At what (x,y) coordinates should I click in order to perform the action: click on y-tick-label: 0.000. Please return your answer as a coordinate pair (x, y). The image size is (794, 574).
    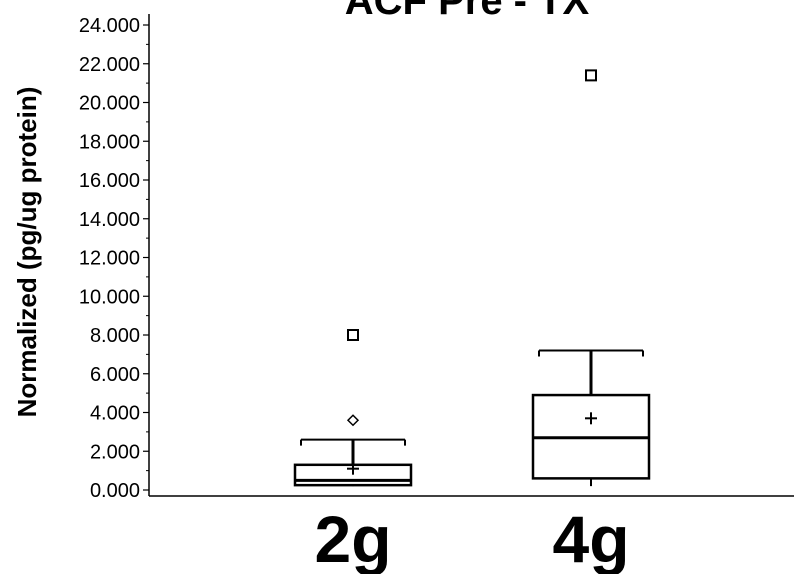
    Looking at the image, I should click on (115, 491).